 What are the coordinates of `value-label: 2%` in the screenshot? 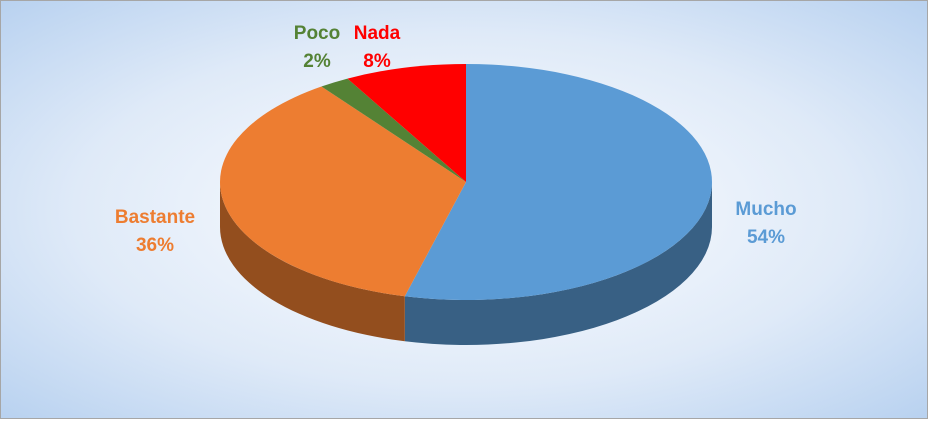 It's located at (317, 61).